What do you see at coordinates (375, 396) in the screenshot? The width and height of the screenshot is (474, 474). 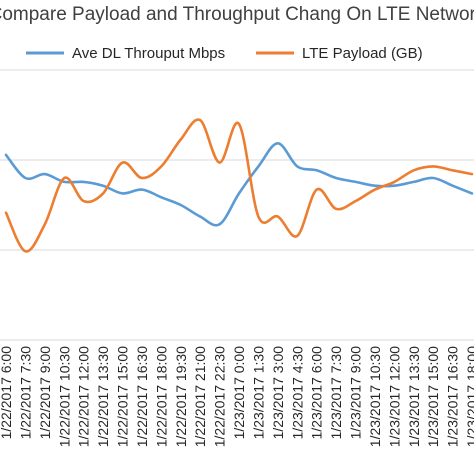 I see `x-tick-label: 1/23/2017 10:30` at bounding box center [375, 396].